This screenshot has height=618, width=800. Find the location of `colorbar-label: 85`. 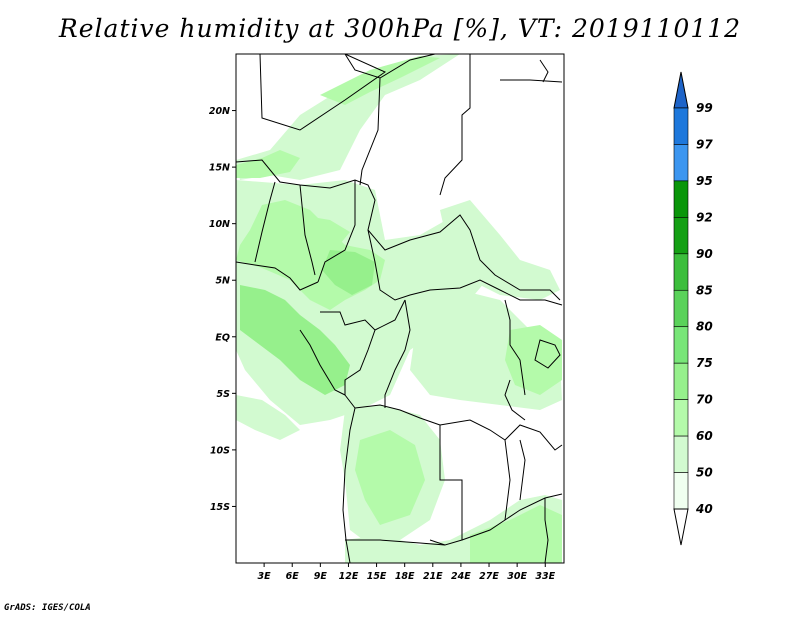

colorbar-label: 85 is located at coordinates (704, 290).